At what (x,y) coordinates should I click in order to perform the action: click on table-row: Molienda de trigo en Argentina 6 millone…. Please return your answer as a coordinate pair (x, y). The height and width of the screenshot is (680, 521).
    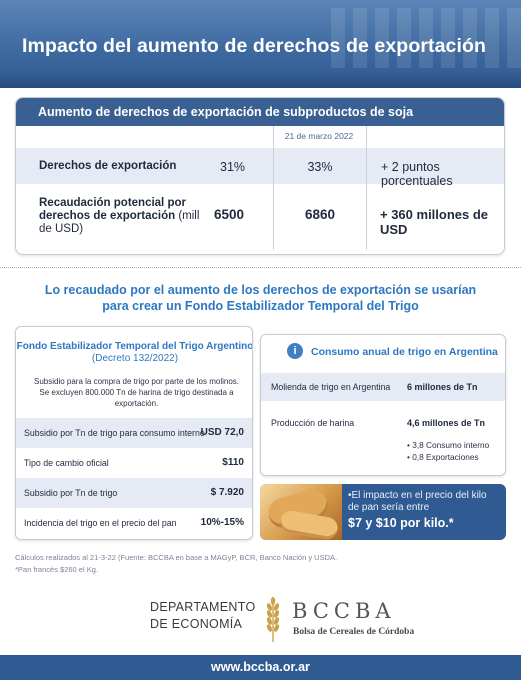
    Looking at the image, I should click on (383, 387).